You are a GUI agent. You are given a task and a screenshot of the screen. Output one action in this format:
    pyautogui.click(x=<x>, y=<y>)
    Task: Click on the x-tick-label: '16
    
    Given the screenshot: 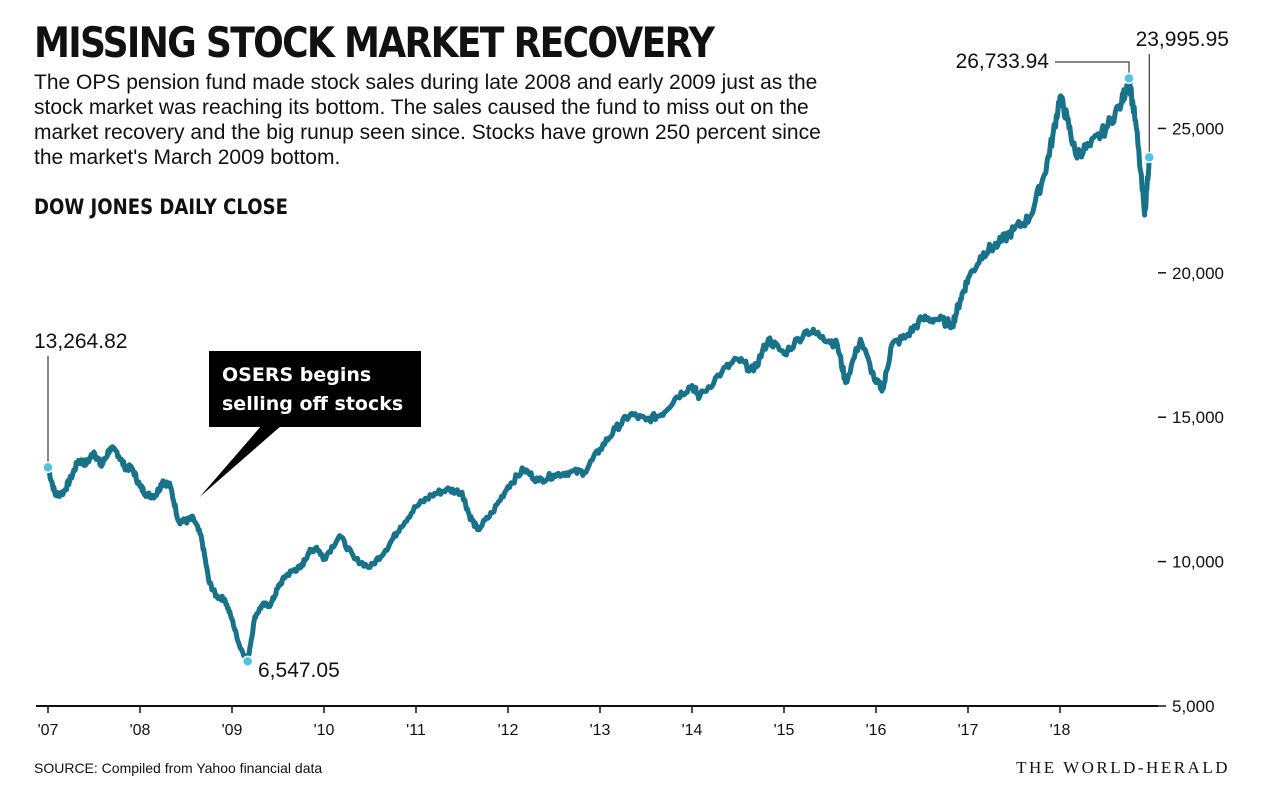 What is the action you would take?
    pyautogui.click(x=876, y=730)
    